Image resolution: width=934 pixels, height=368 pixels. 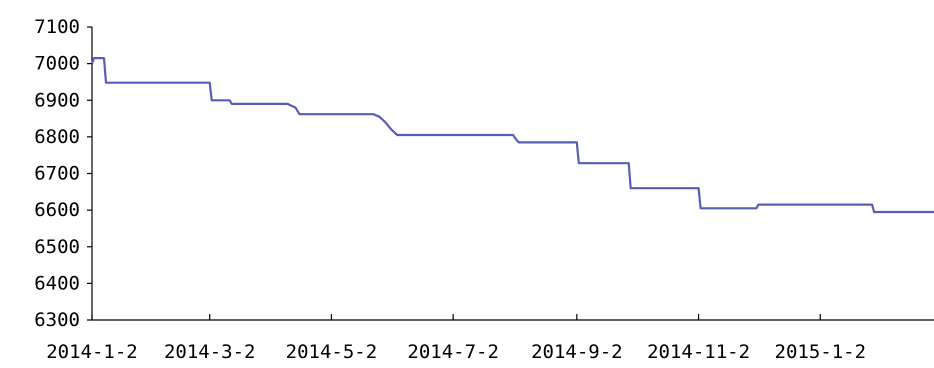 I want to click on y-tick-label: 6700, so click(x=57, y=174).